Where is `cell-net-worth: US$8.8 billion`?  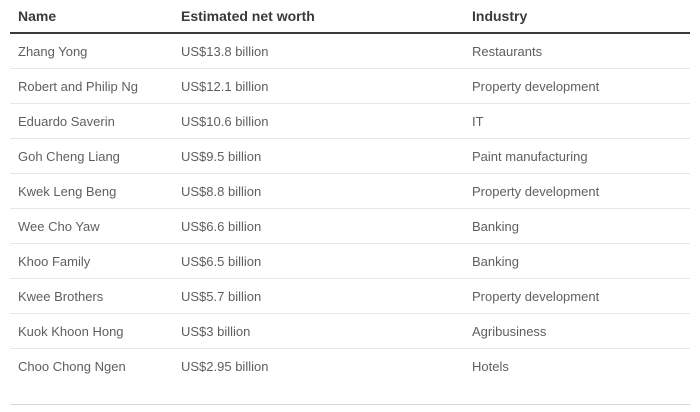 cell-net-worth: US$8.8 billion is located at coordinates (318, 191).